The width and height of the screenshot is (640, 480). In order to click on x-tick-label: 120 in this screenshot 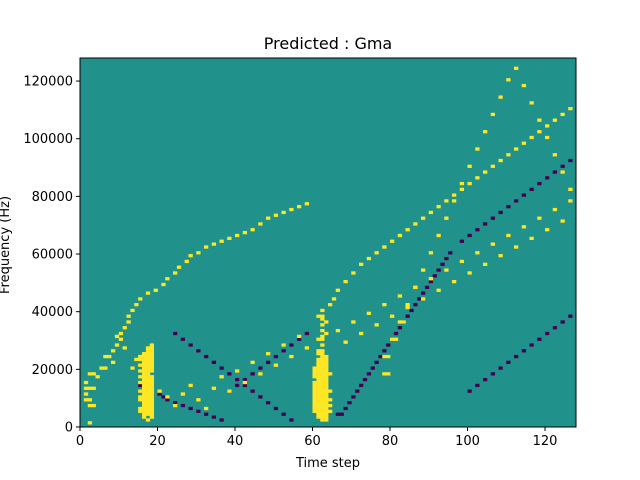, I will do `click(545, 441)`.